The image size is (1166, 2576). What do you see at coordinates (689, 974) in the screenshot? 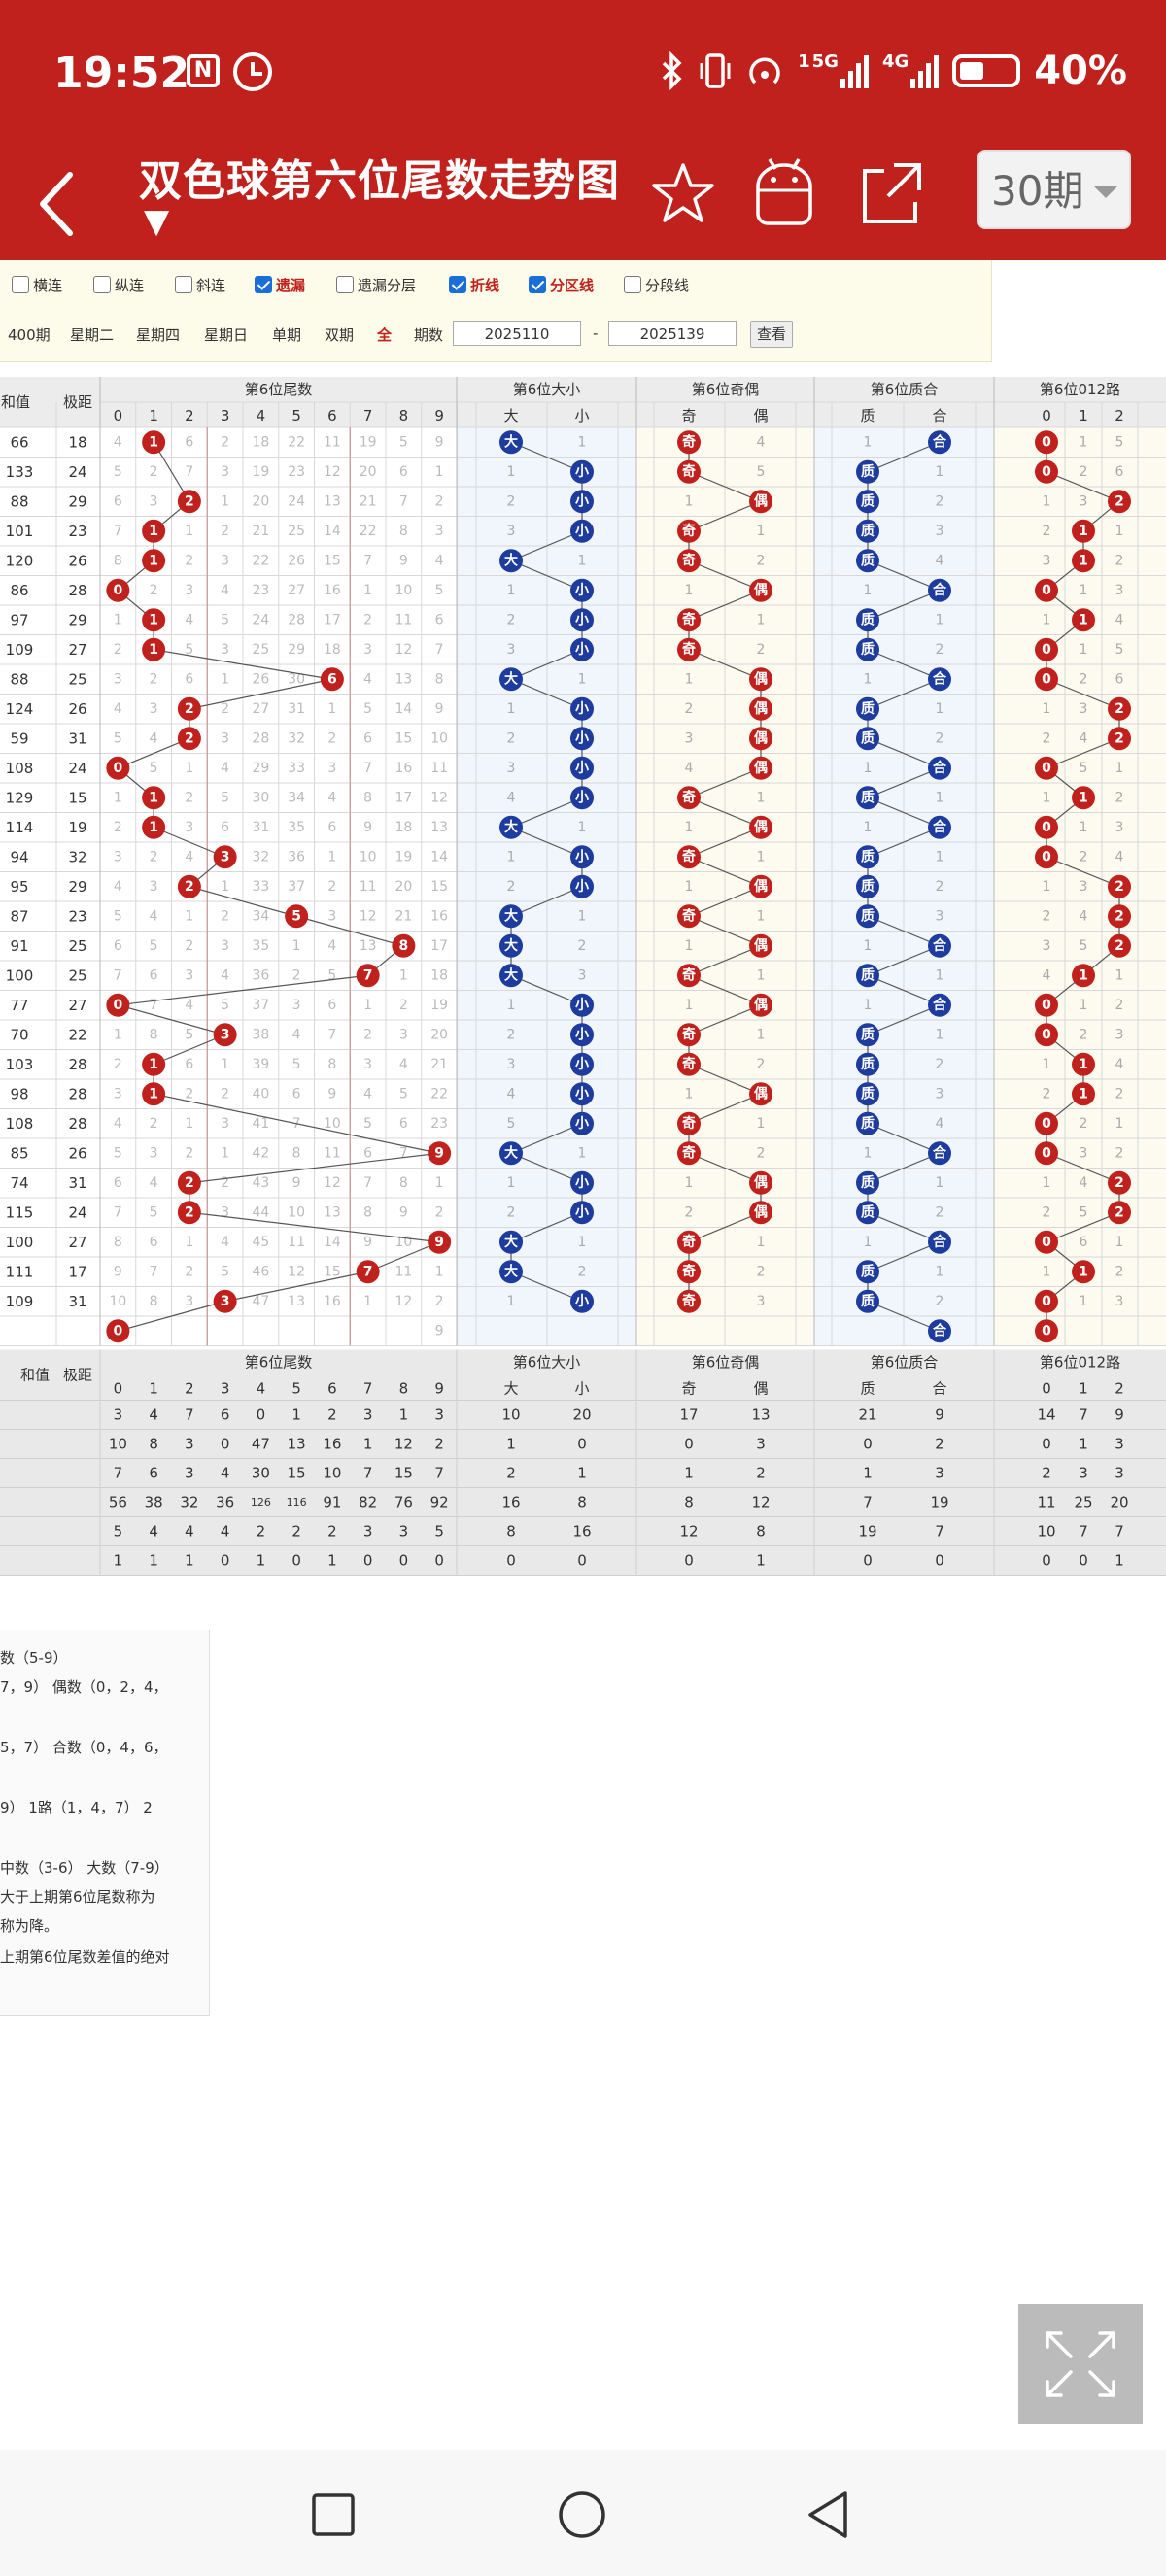
I see `oe-ball-label: 奇` at bounding box center [689, 974].